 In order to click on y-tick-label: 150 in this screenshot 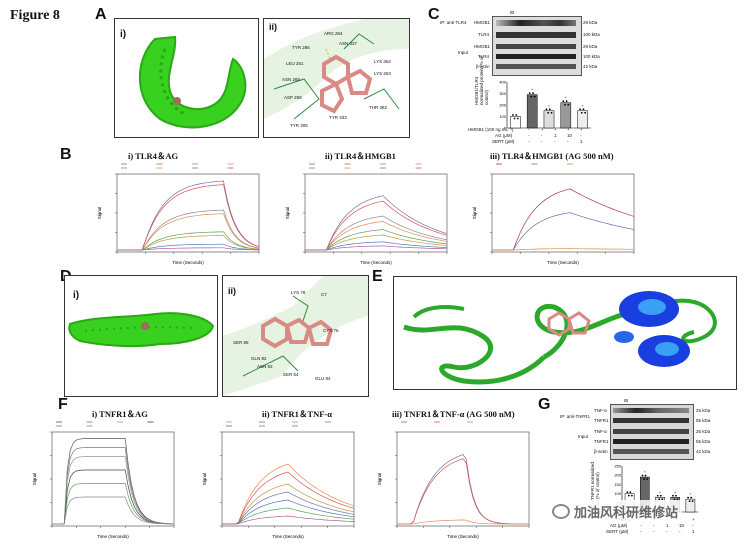, I will do `click(617, 484)`.